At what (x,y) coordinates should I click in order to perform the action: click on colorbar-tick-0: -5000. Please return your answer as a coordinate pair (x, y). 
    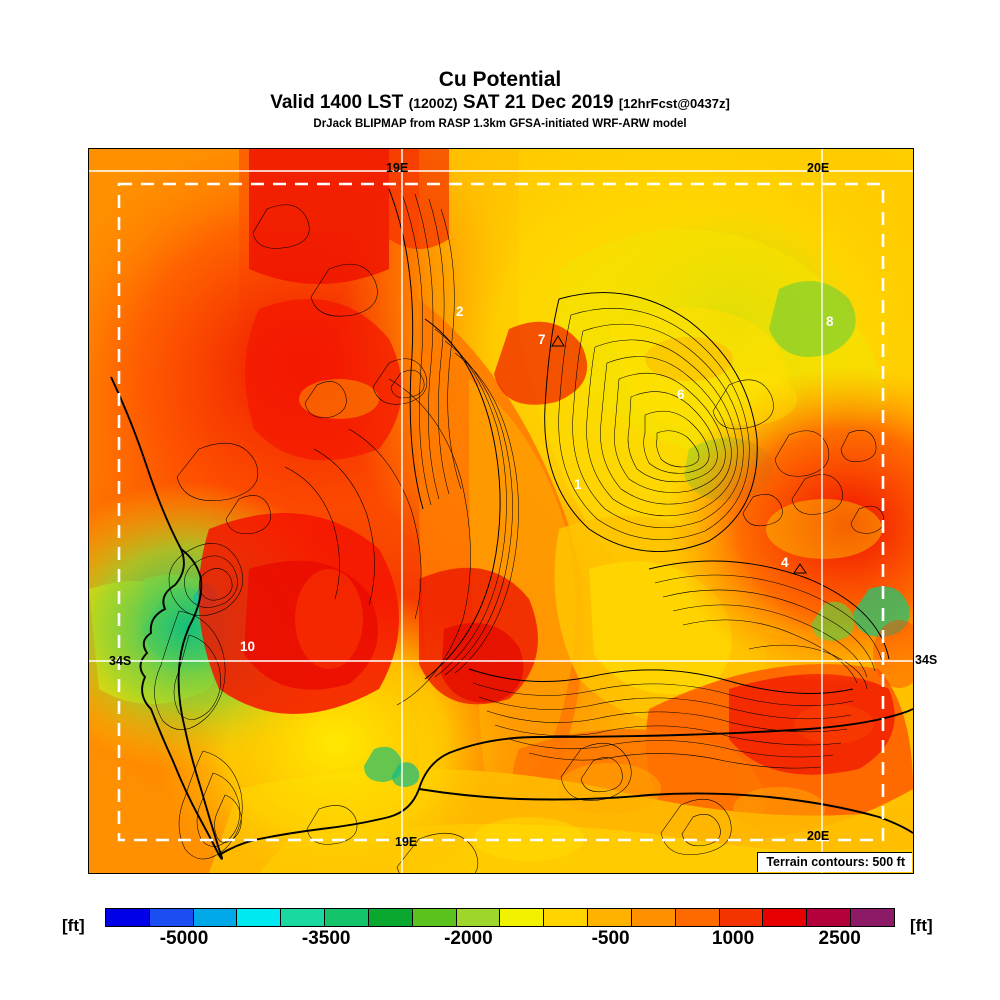
    Looking at the image, I should click on (184, 938).